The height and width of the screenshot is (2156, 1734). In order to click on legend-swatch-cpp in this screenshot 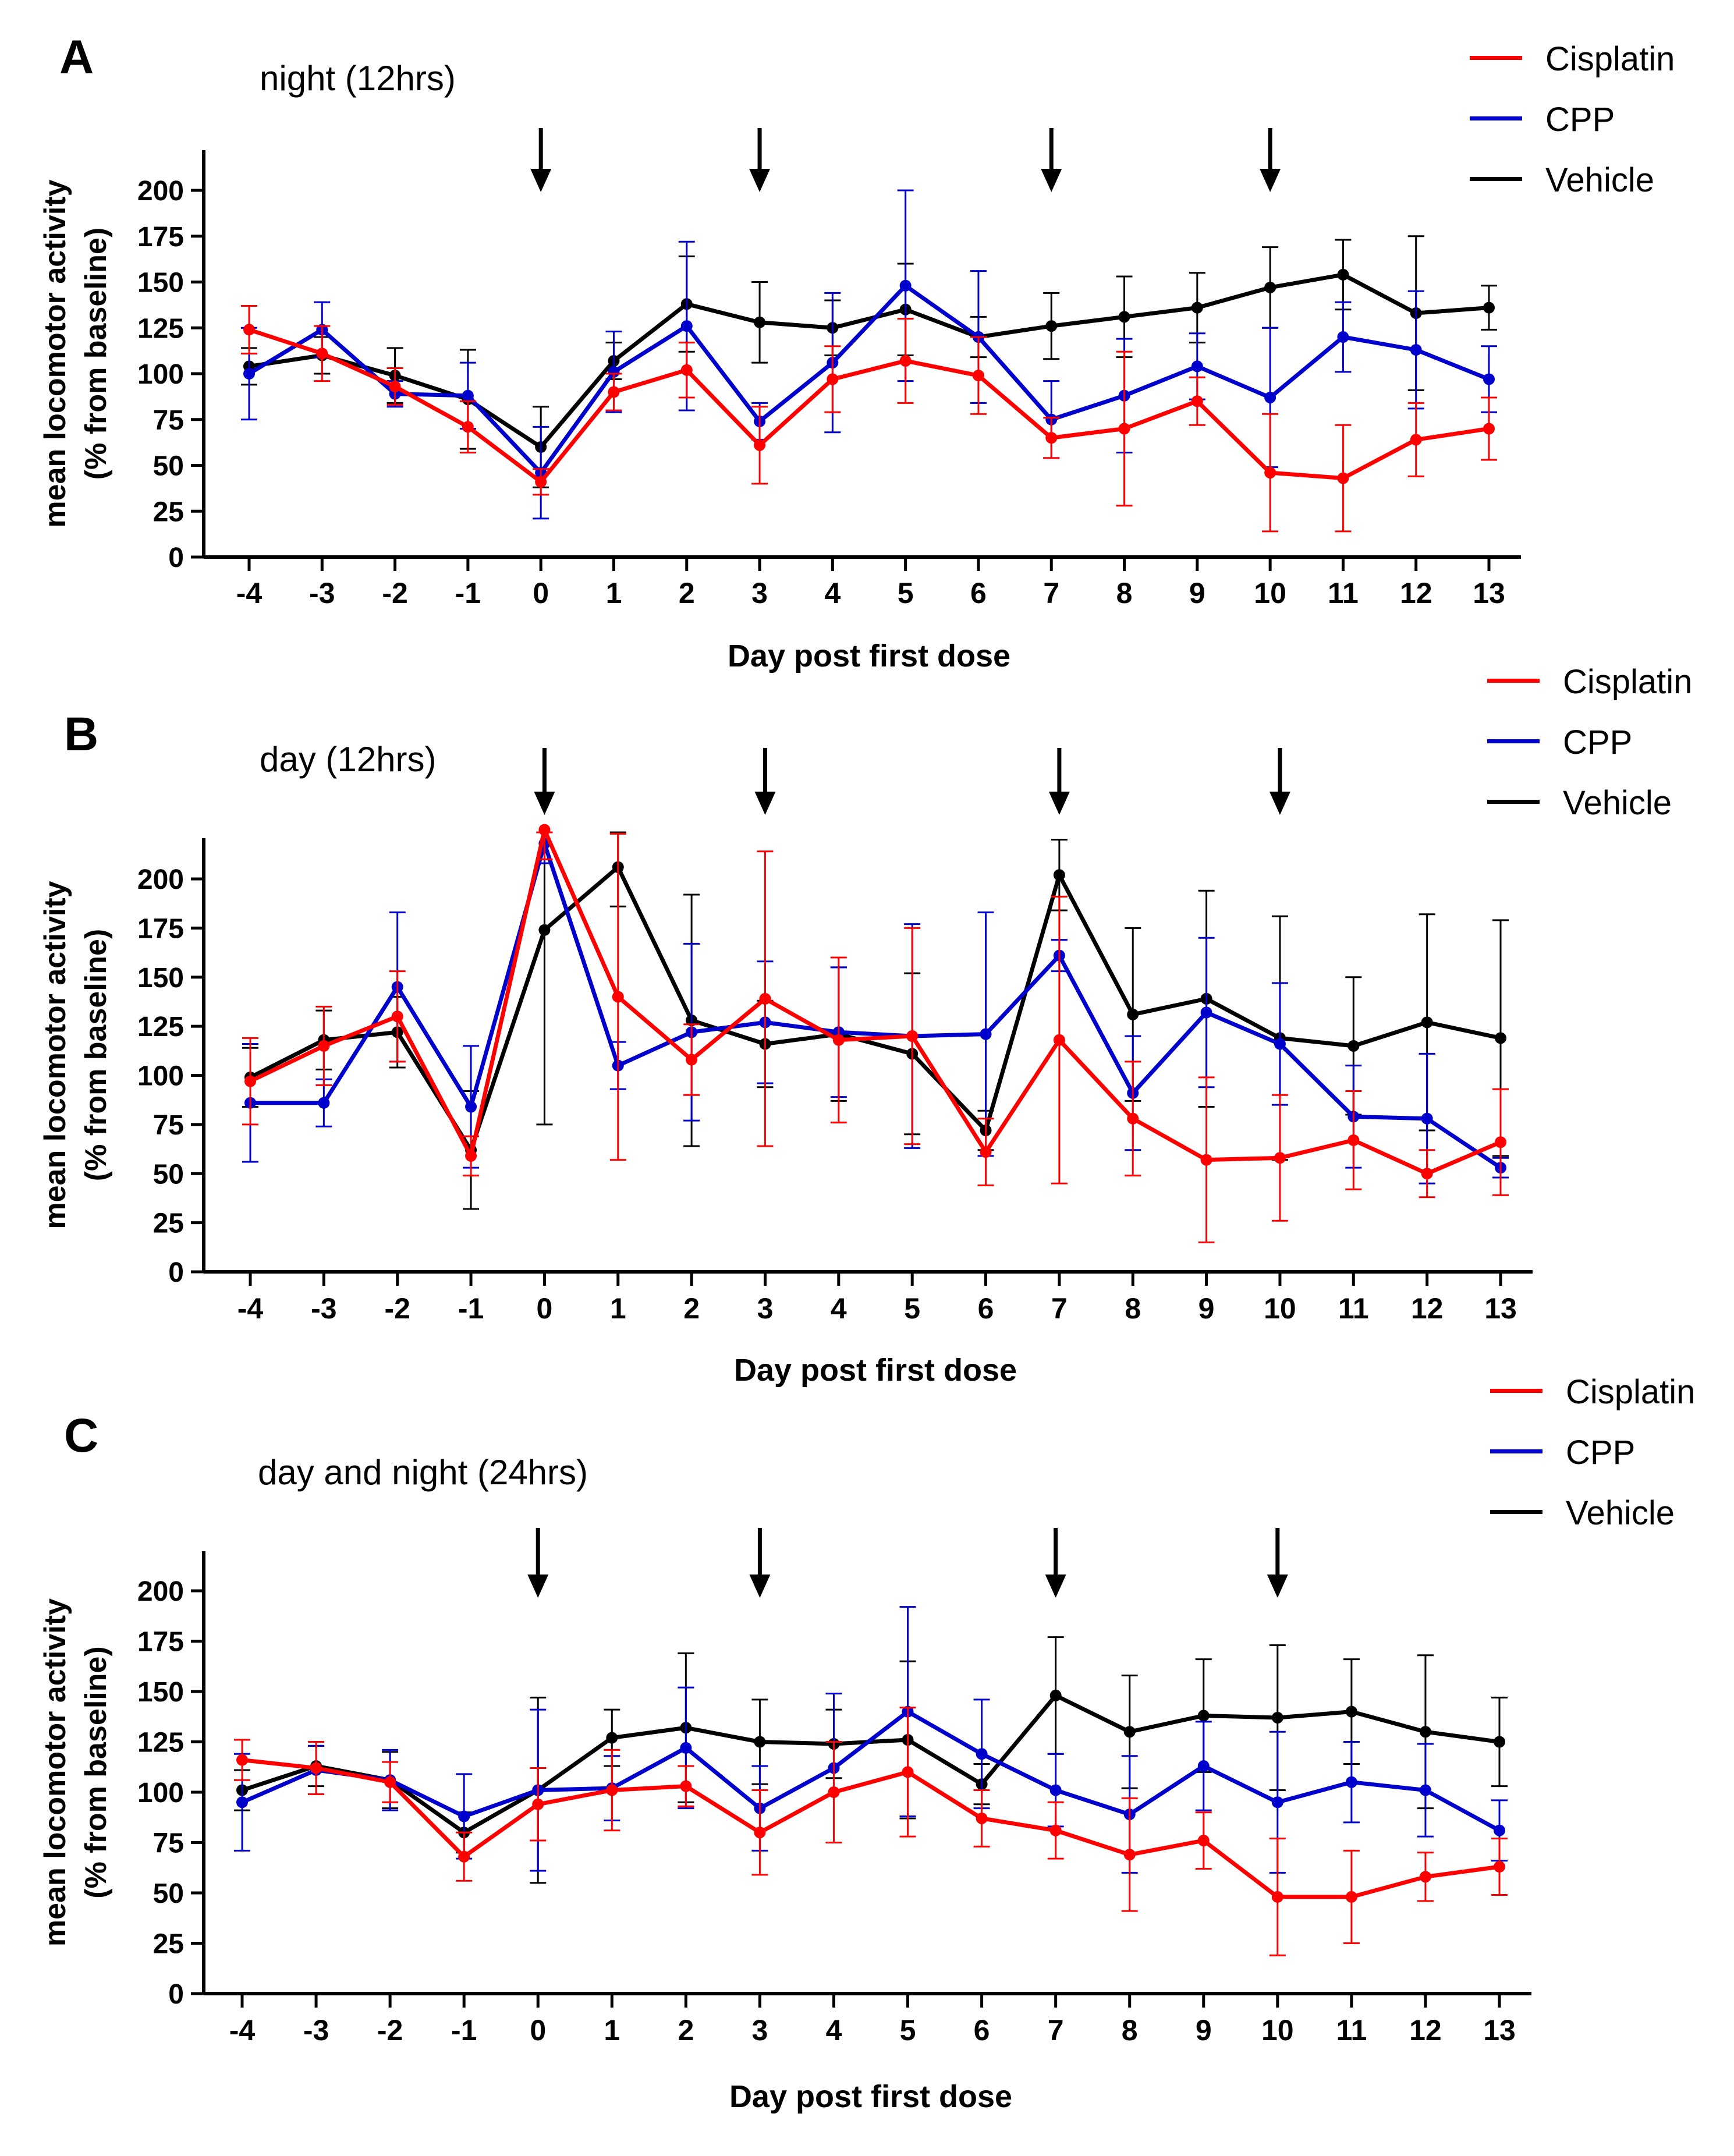, I will do `click(1516, 1451)`.